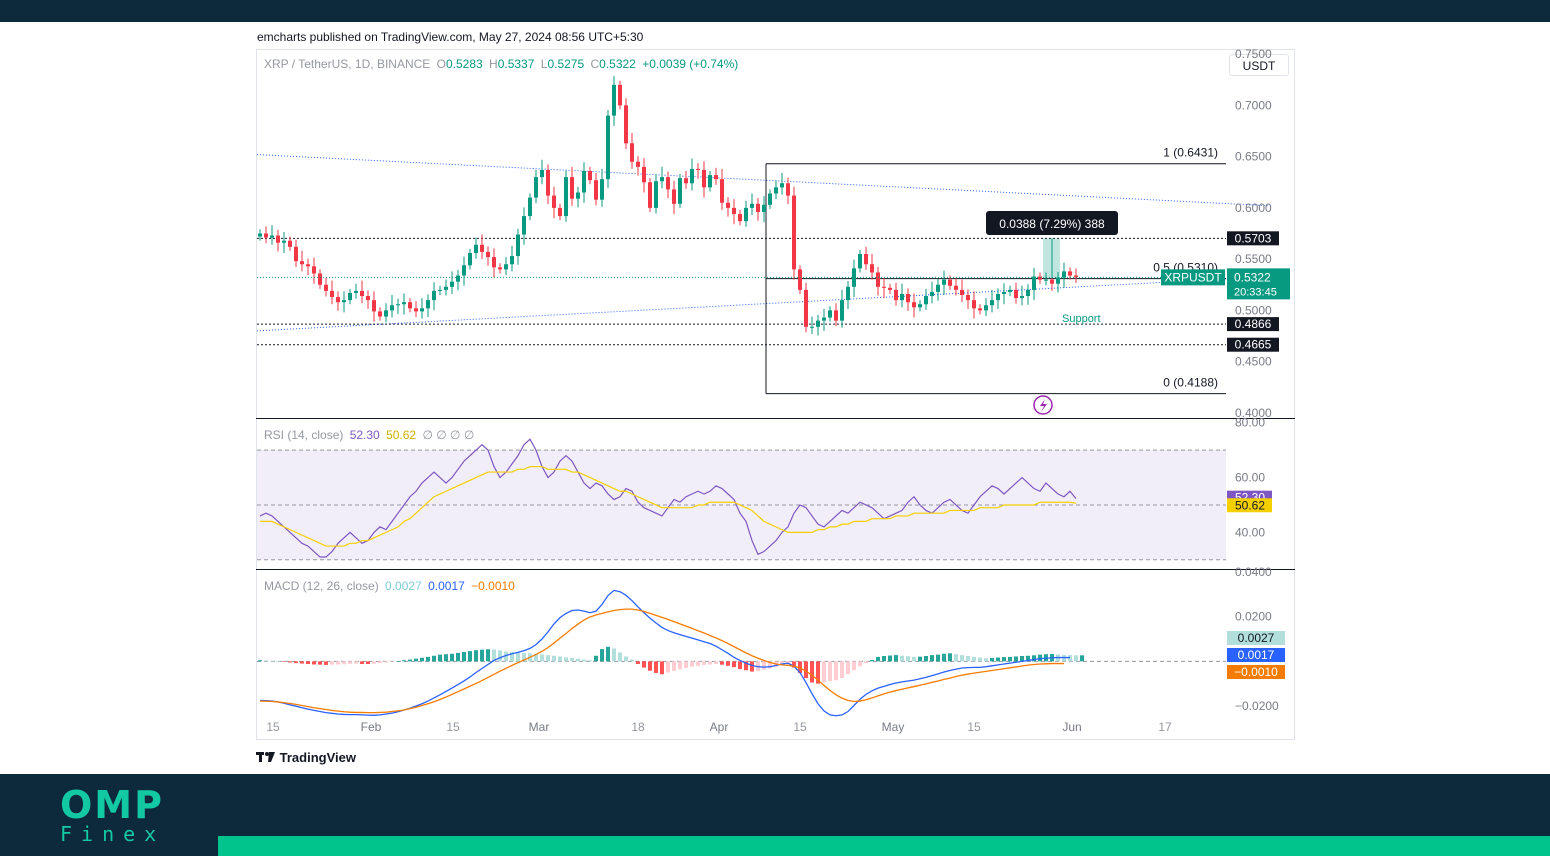 Image resolution: width=1550 pixels, height=856 pixels. I want to click on pane-separator-price-rsi, so click(775, 418).